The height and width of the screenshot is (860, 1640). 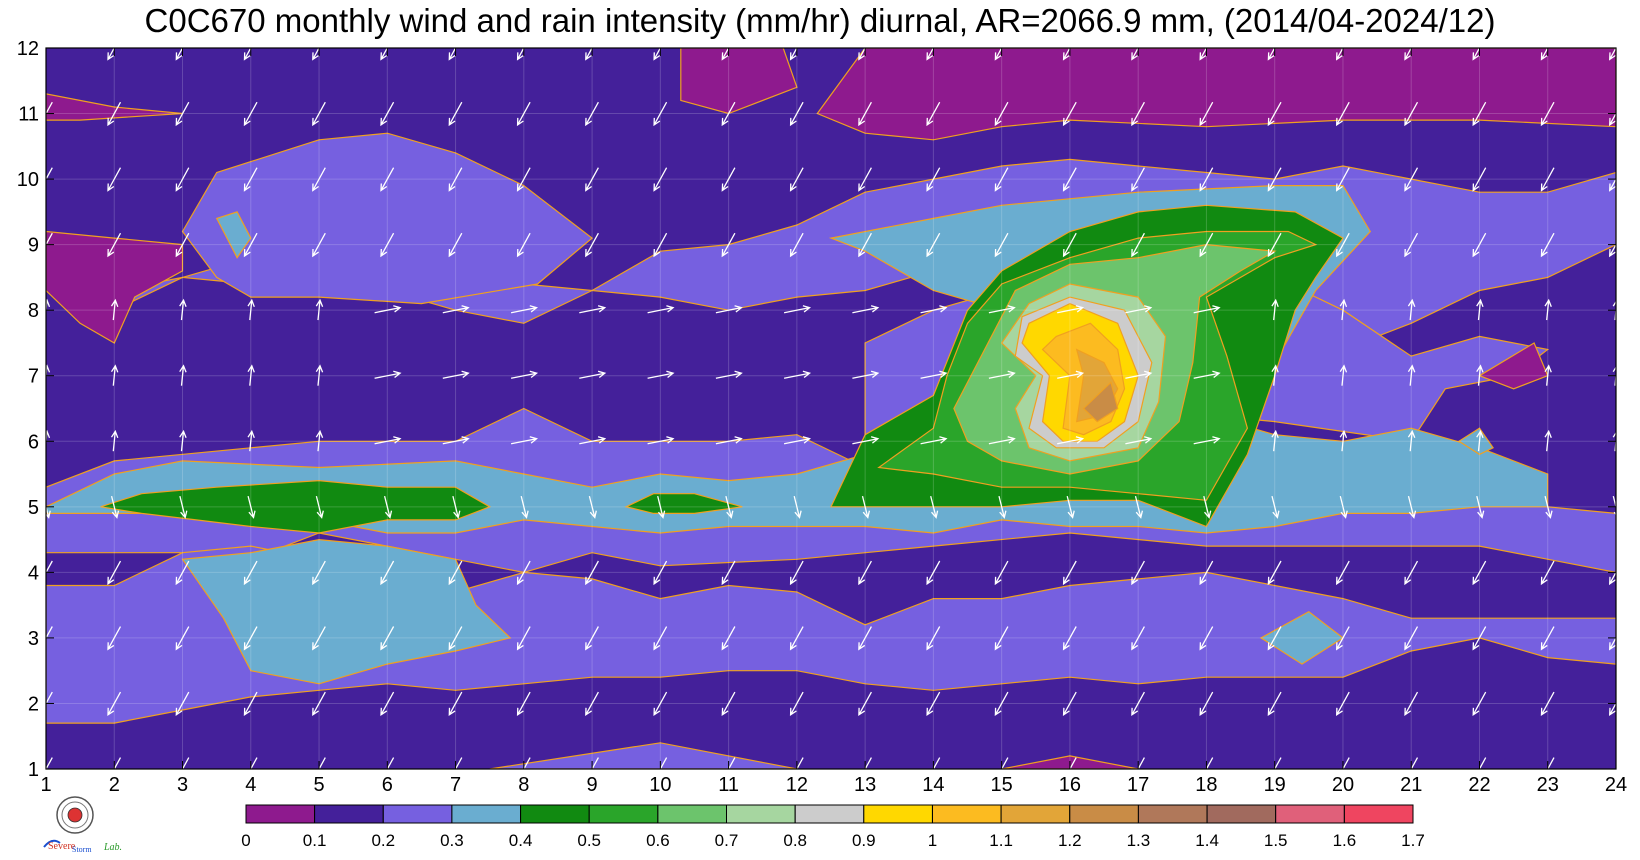 I want to click on wind-arrow-h22-m3, so click(x=1479, y=638).